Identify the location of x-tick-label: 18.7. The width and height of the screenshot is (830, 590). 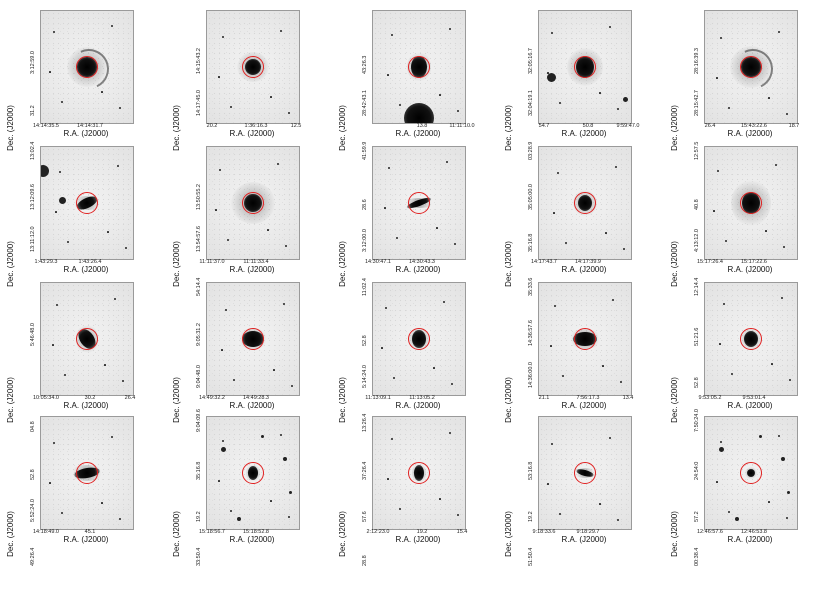
(794, 126).